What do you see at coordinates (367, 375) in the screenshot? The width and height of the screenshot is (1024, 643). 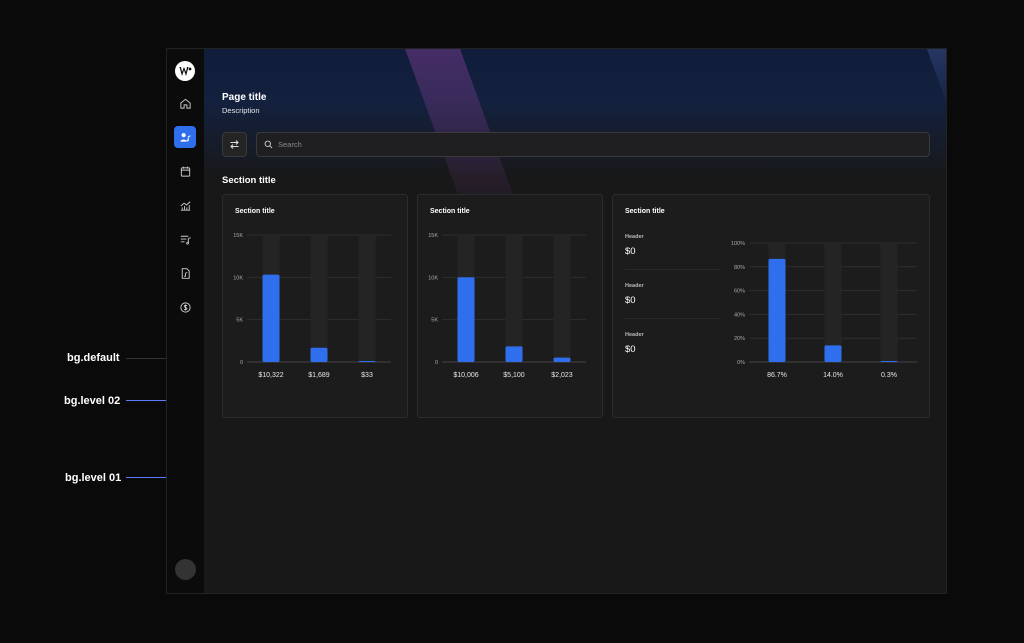 I see `x-tick-label: $33` at bounding box center [367, 375].